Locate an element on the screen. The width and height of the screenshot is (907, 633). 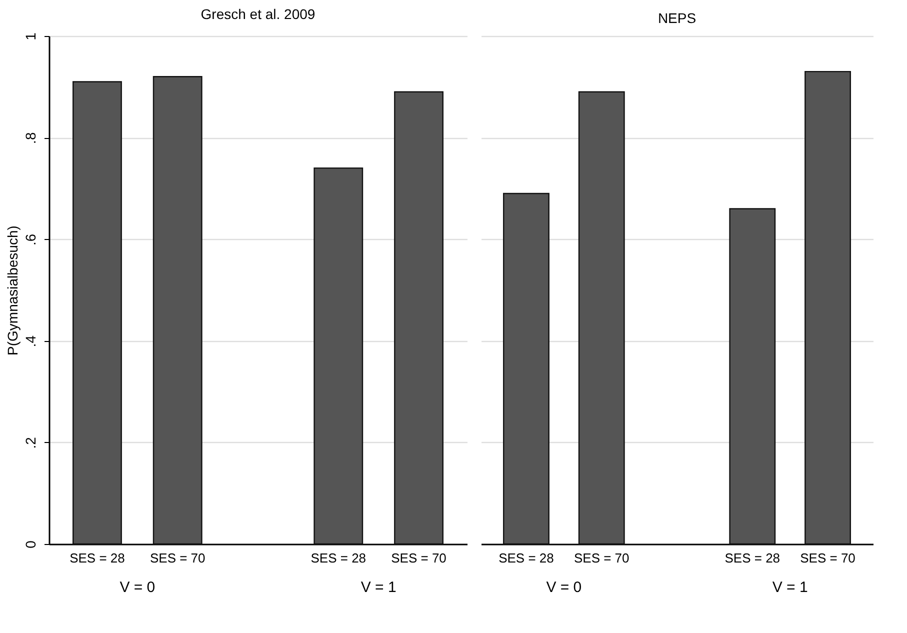
chart-title: Gresch et al. 2009 is located at coordinates (258, 14).